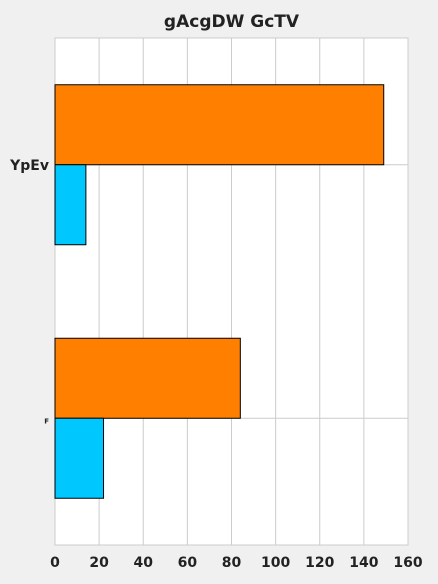 This screenshot has height=584, width=438. What do you see at coordinates (275, 563) in the screenshot?
I see `x-tick-label-5: 100` at bounding box center [275, 563].